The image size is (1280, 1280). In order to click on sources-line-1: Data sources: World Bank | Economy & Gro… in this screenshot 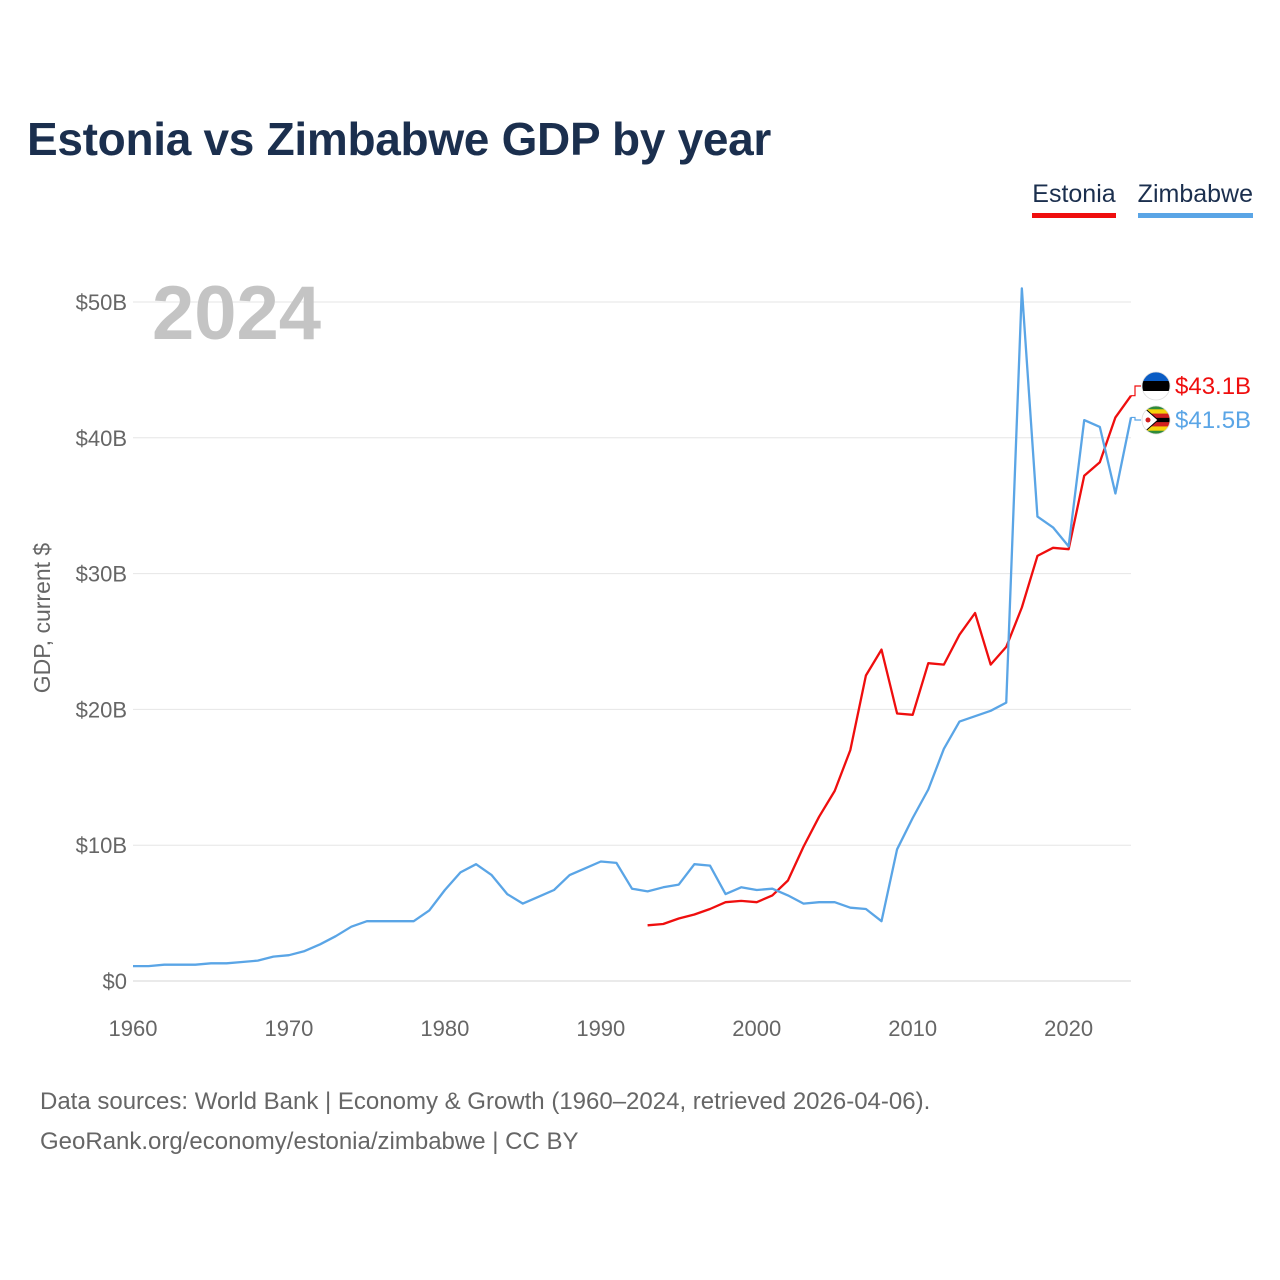, I will do `click(485, 1101)`.